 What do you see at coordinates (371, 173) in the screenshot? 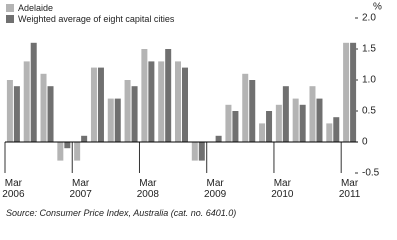
I see `y-tick-label: -0.5` at bounding box center [371, 173].